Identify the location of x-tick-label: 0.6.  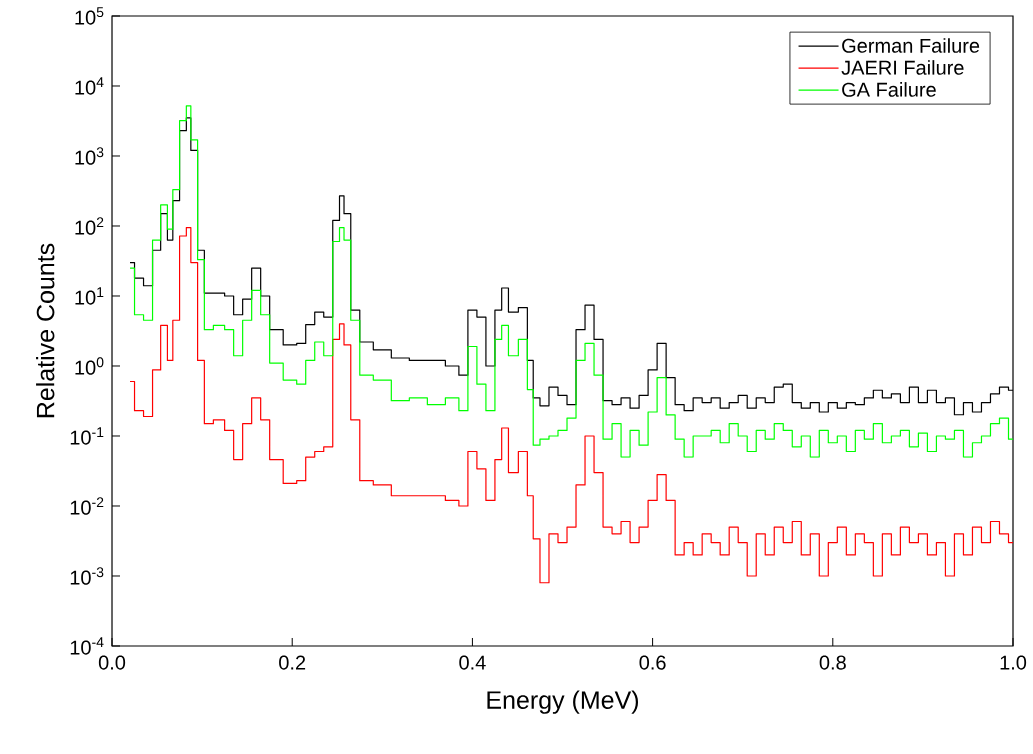
(652, 662).